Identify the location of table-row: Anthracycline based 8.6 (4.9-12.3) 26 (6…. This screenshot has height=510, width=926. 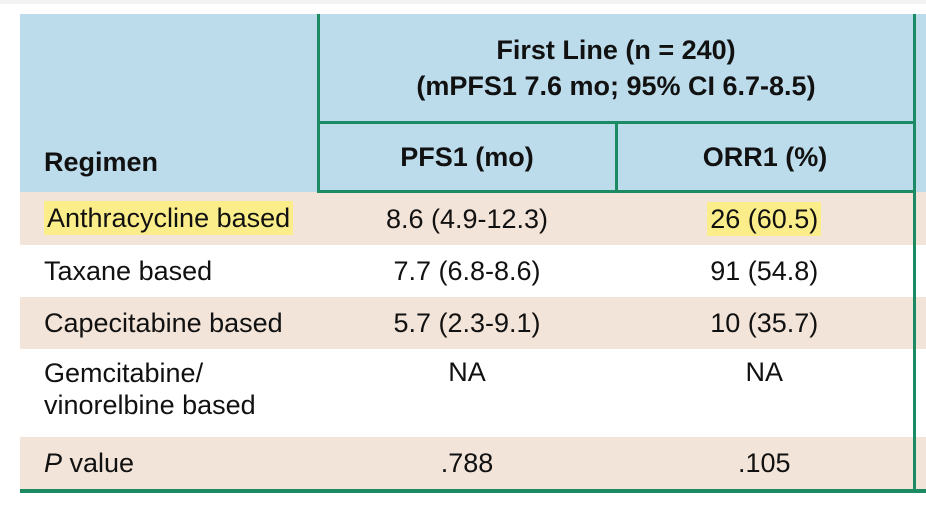
(473, 218).